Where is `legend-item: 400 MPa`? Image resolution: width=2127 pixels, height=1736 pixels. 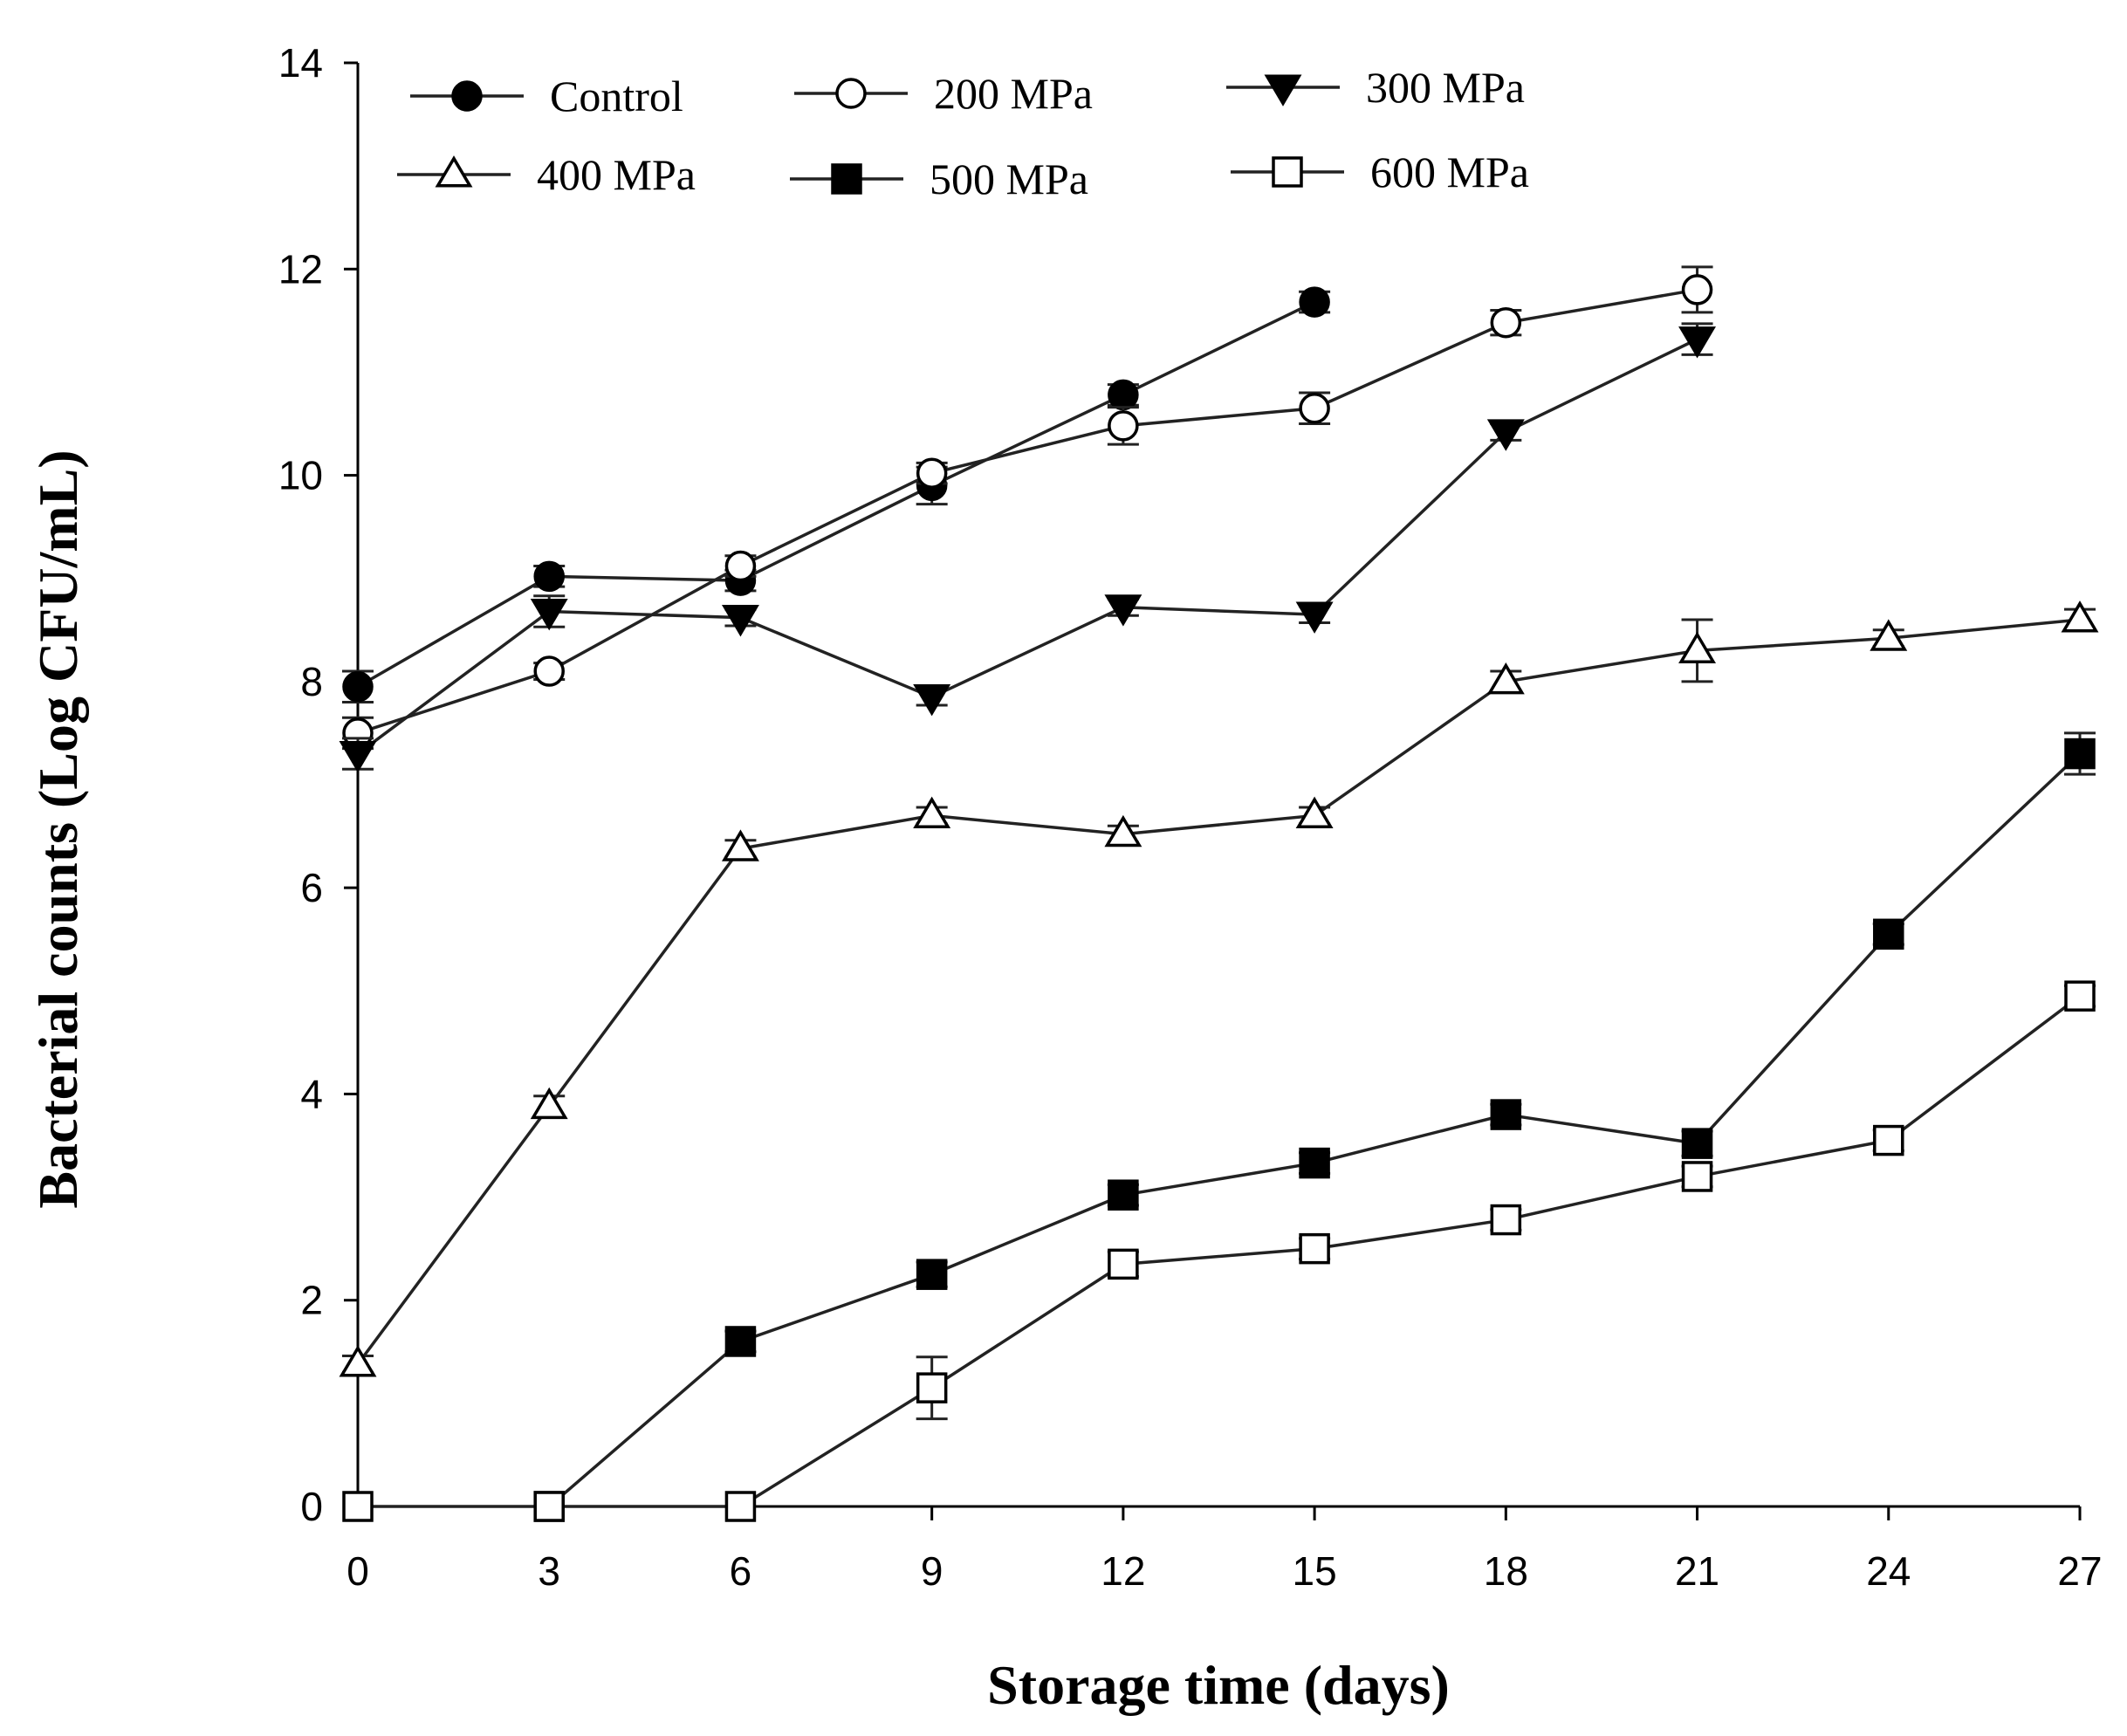
legend-item: 400 MPa is located at coordinates (546, 175).